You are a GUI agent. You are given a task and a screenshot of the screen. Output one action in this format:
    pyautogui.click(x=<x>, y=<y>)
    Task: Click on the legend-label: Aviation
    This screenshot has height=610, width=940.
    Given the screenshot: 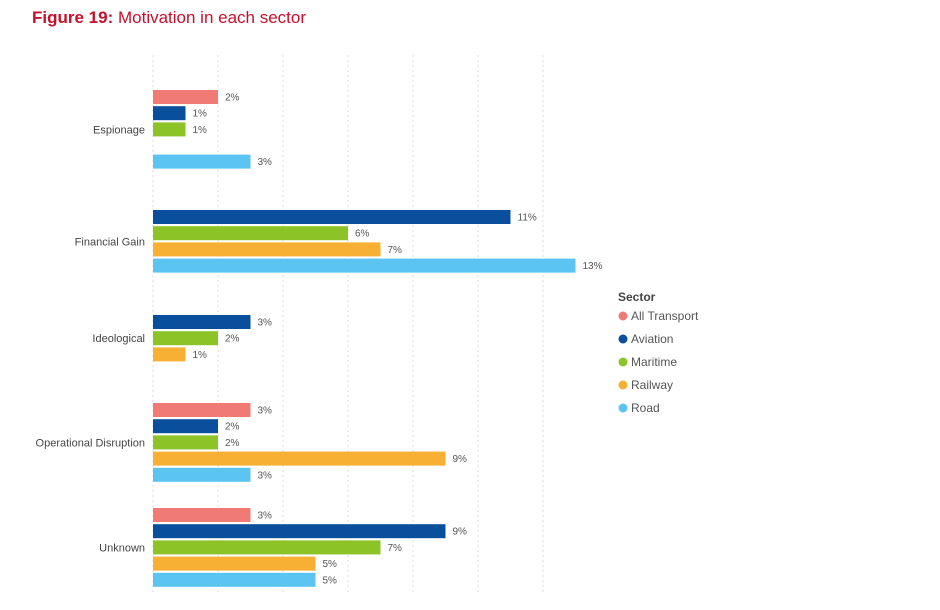 What is the action you would take?
    pyautogui.click(x=652, y=339)
    